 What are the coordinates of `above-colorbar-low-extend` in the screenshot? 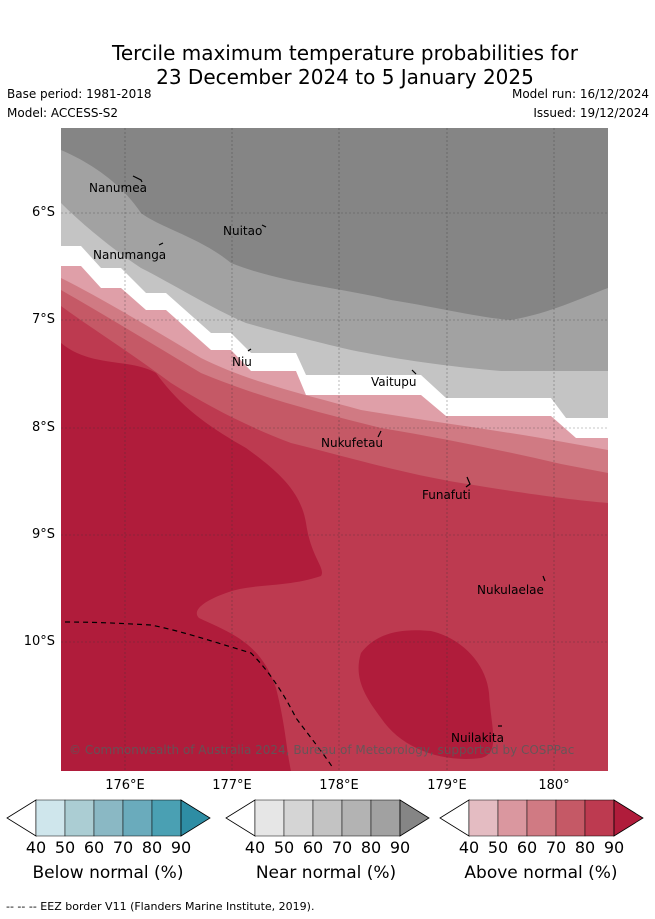 It's located at (454, 818).